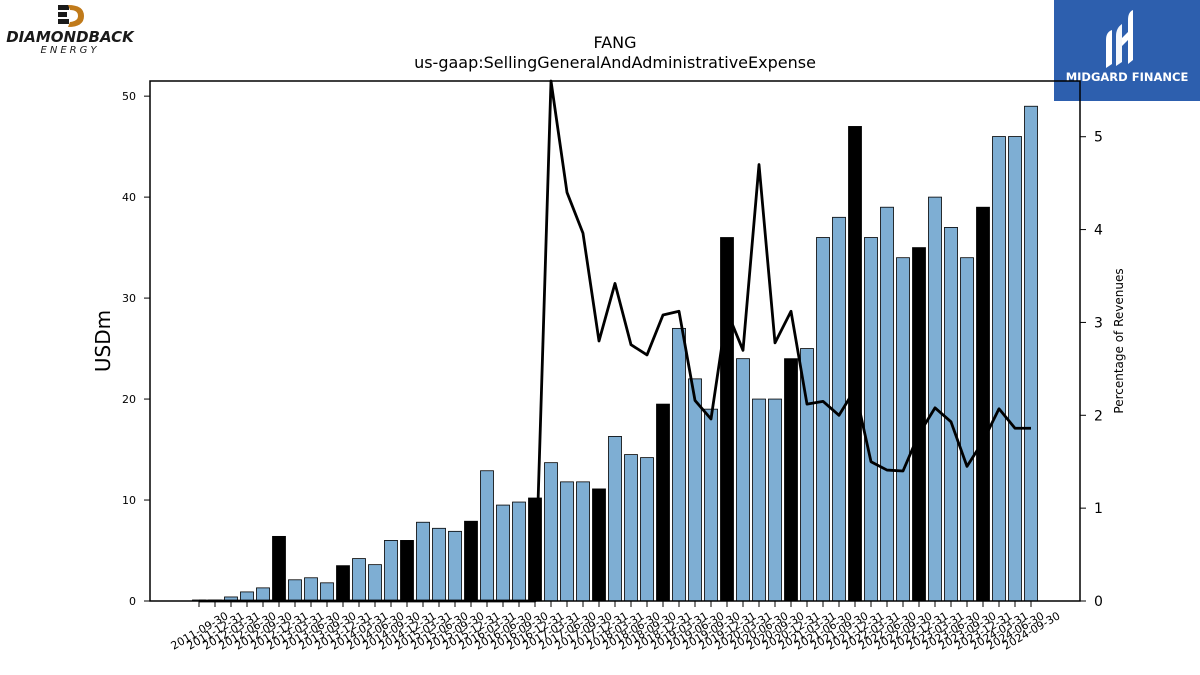 The image size is (1200, 675). What do you see at coordinates (1098, 602) in the screenshot?
I see `y2-tick-label: 0` at bounding box center [1098, 602].